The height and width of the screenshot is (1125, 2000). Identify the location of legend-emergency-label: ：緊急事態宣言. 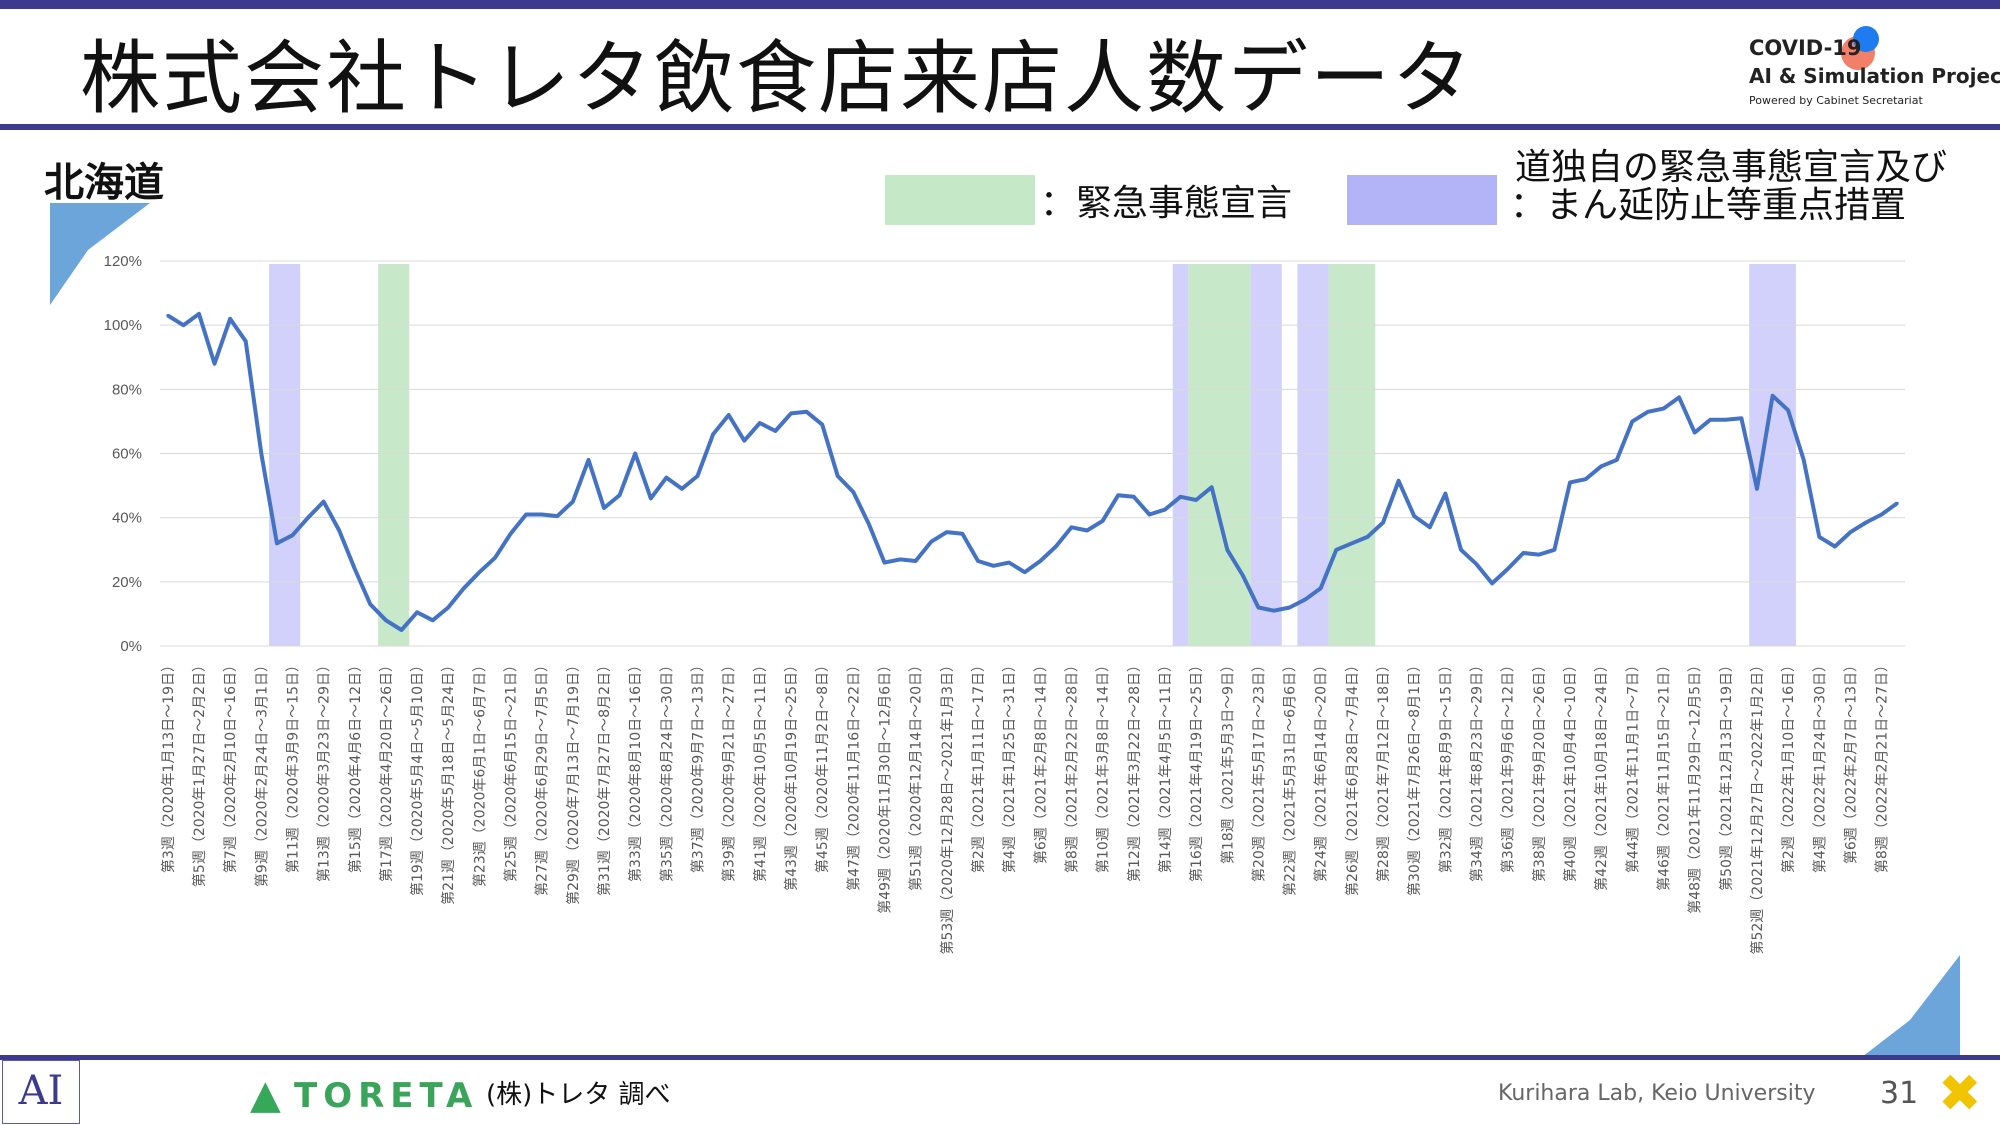
(1166, 203).